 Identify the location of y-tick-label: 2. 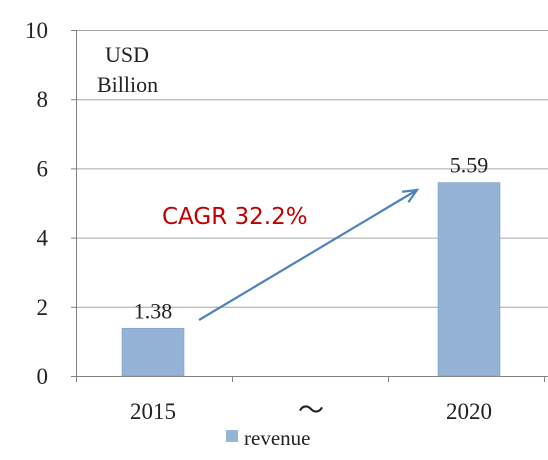
(43, 307).